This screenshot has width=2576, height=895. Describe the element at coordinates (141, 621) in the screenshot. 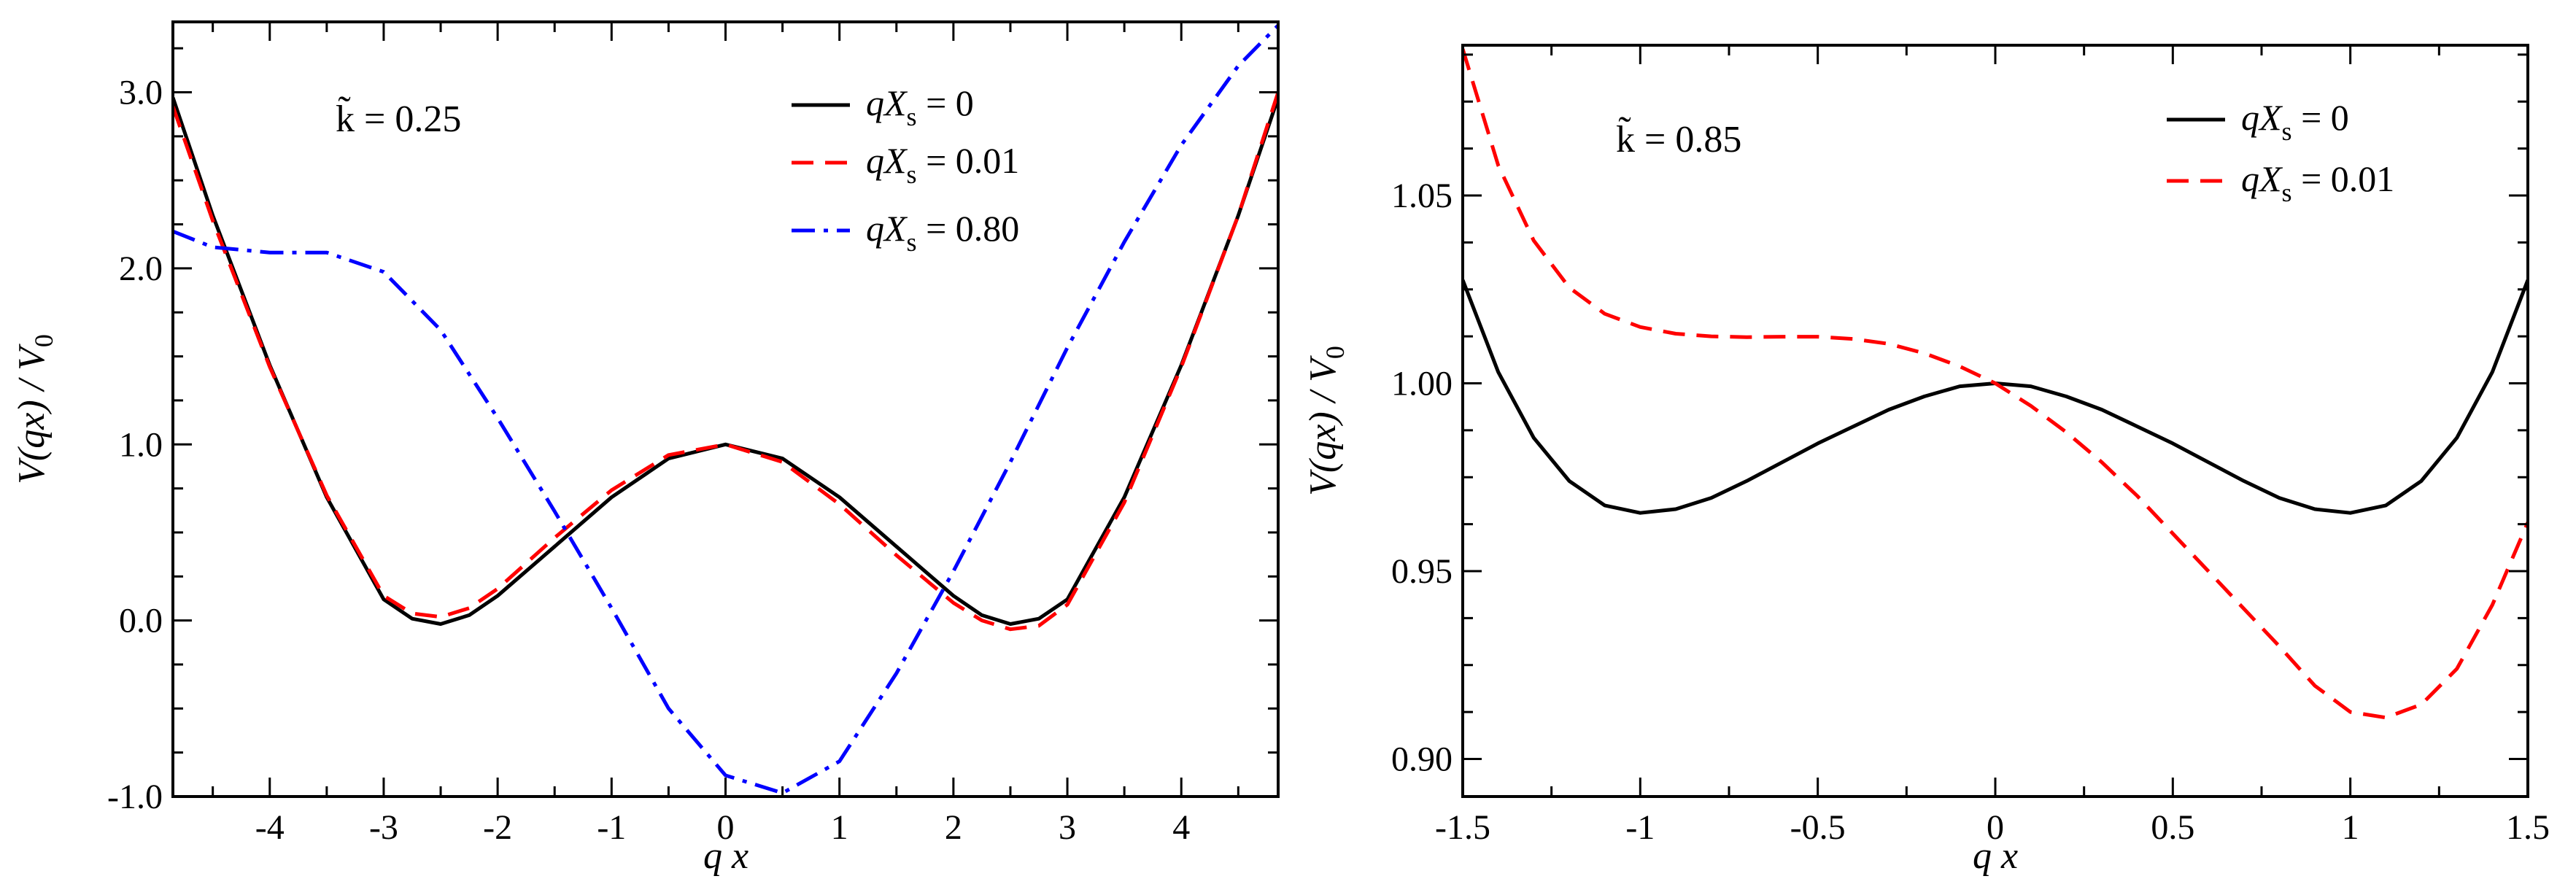

I see `y-tick-label: 0.0` at that location.